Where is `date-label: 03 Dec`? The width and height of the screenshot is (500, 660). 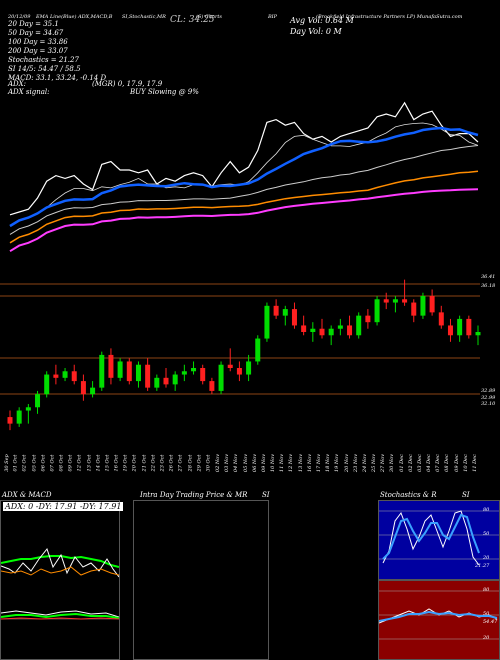 date-label: 03 Dec is located at coordinates (419, 463).